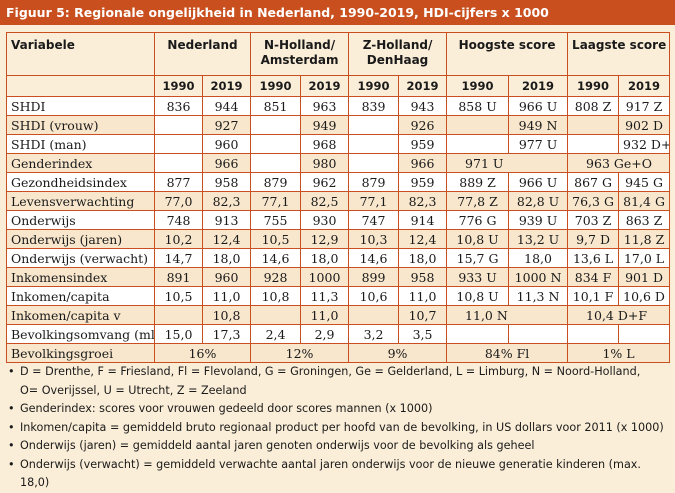  Describe the element at coordinates (80, 296) in the screenshot. I see `row-label: Inkomen/capita` at that location.